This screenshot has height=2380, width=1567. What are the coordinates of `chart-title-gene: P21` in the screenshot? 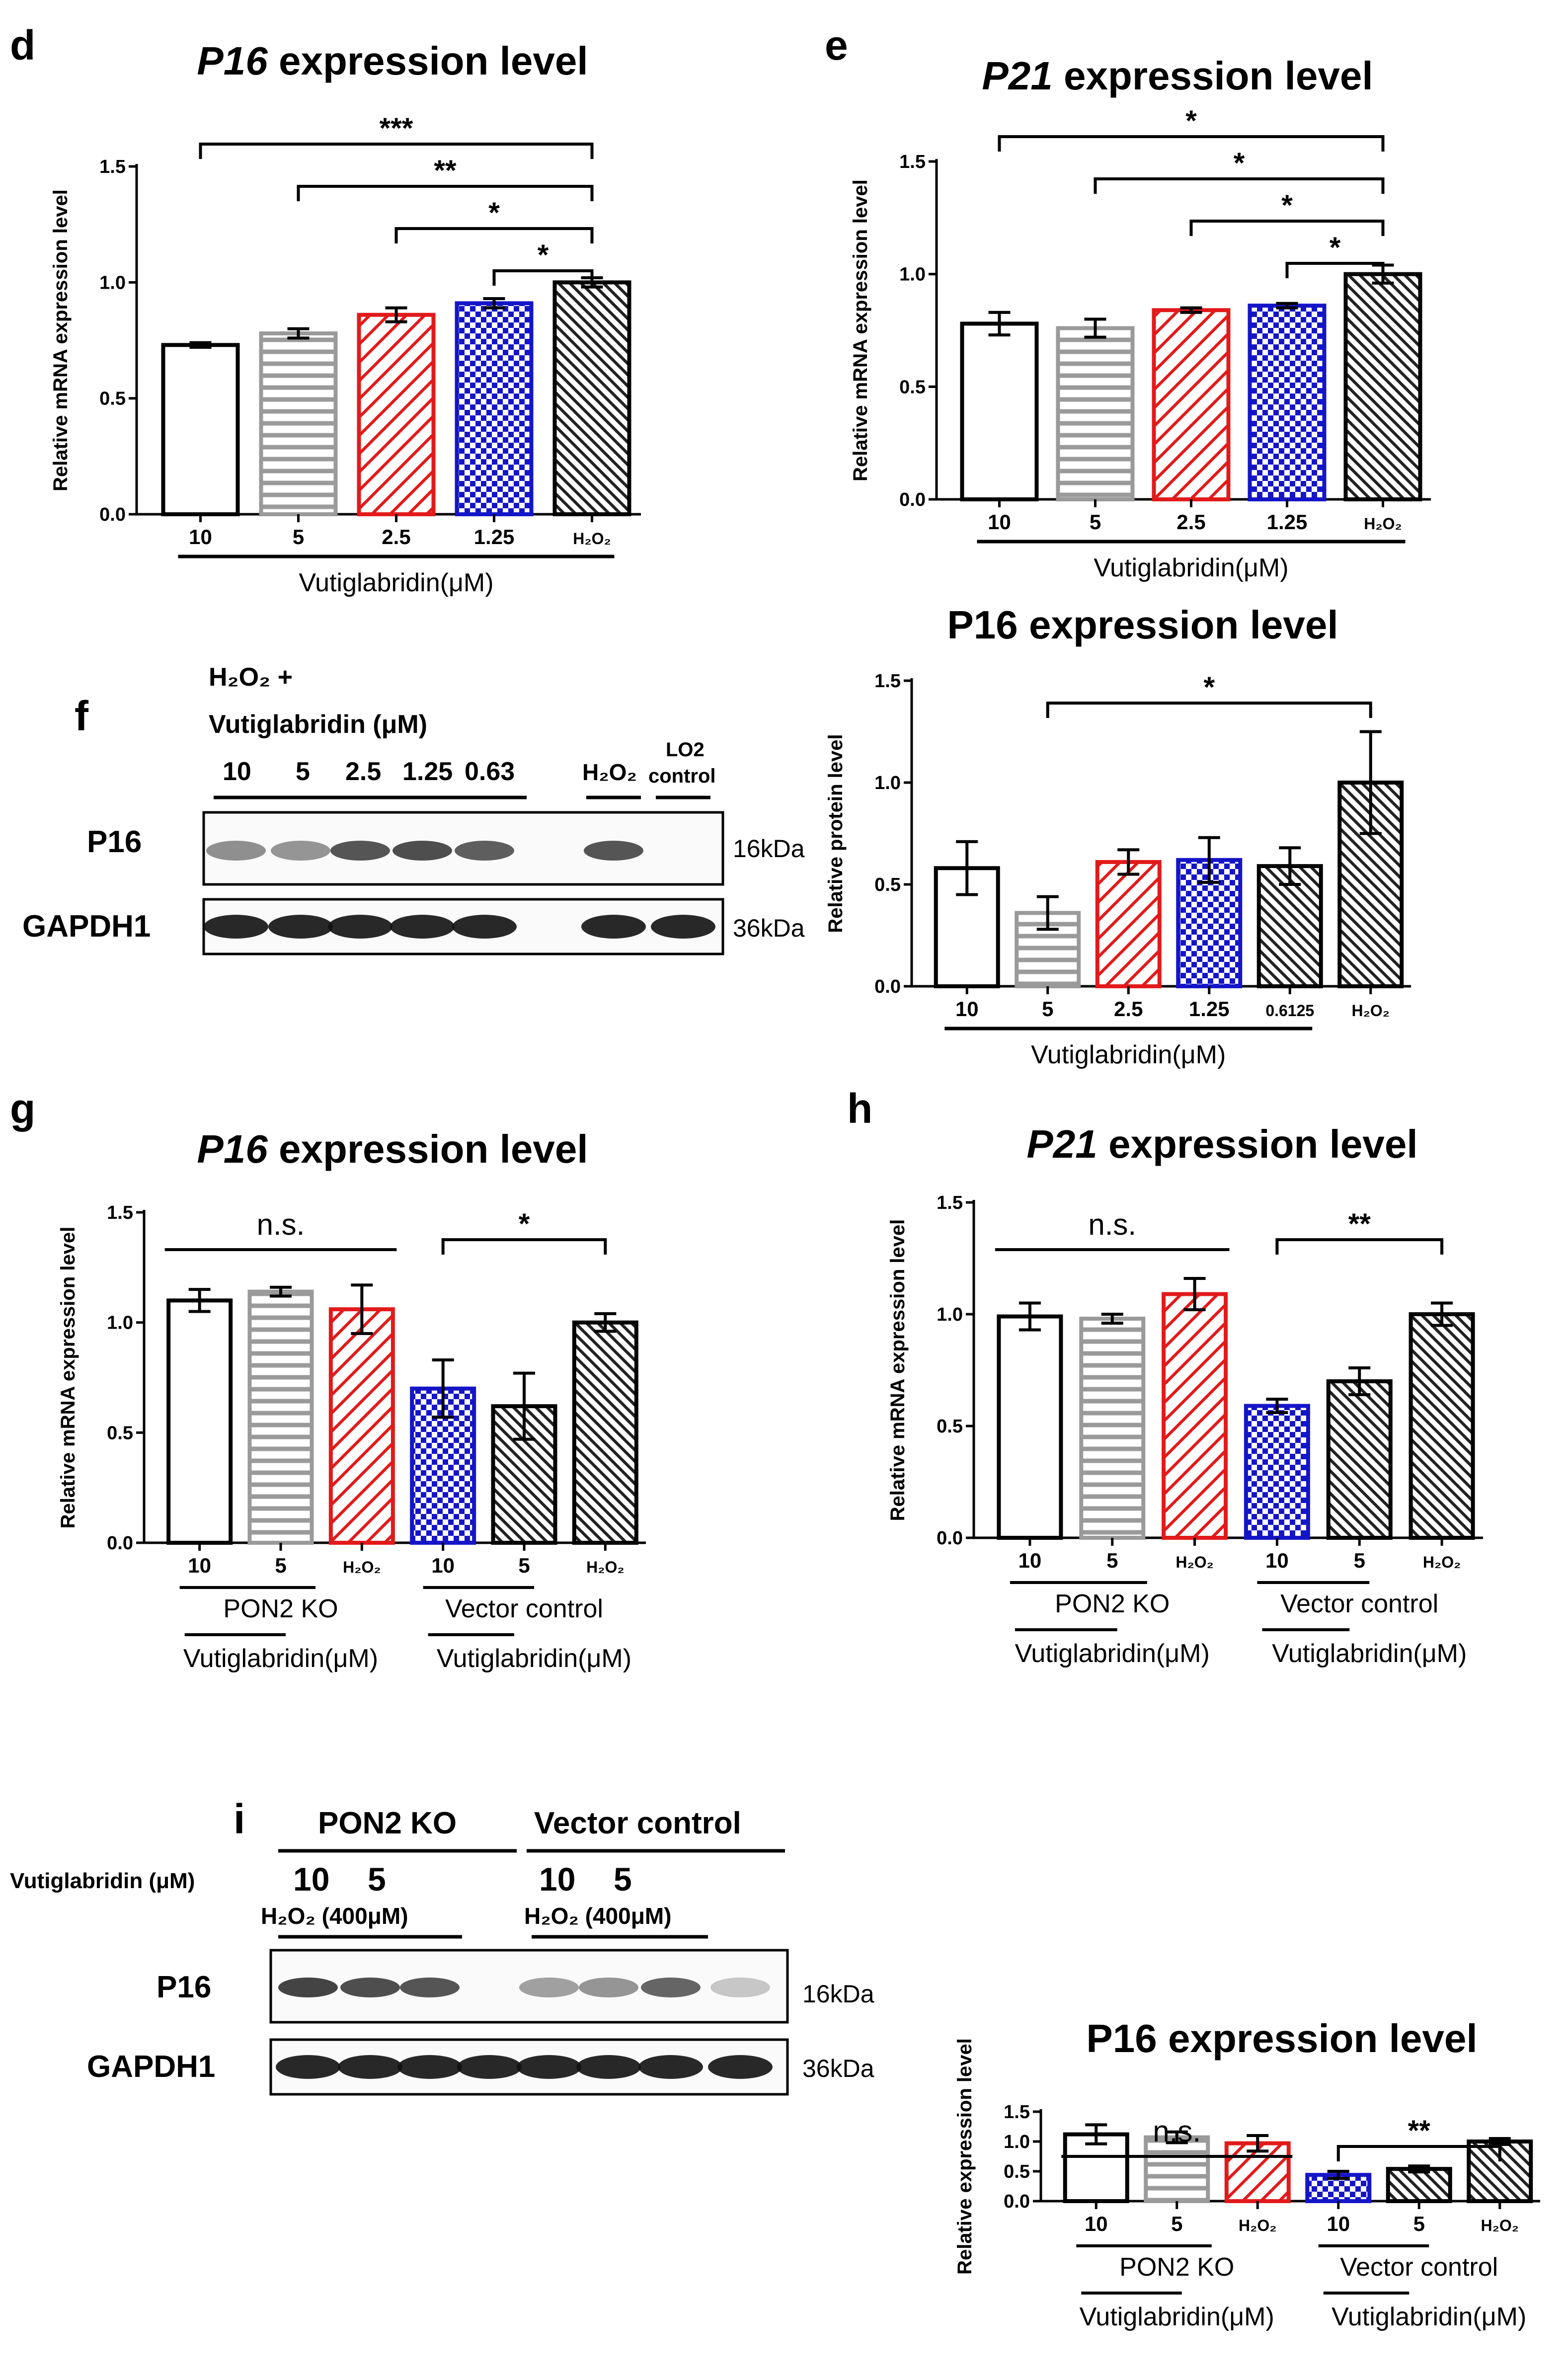 It's located at (1061, 1144).